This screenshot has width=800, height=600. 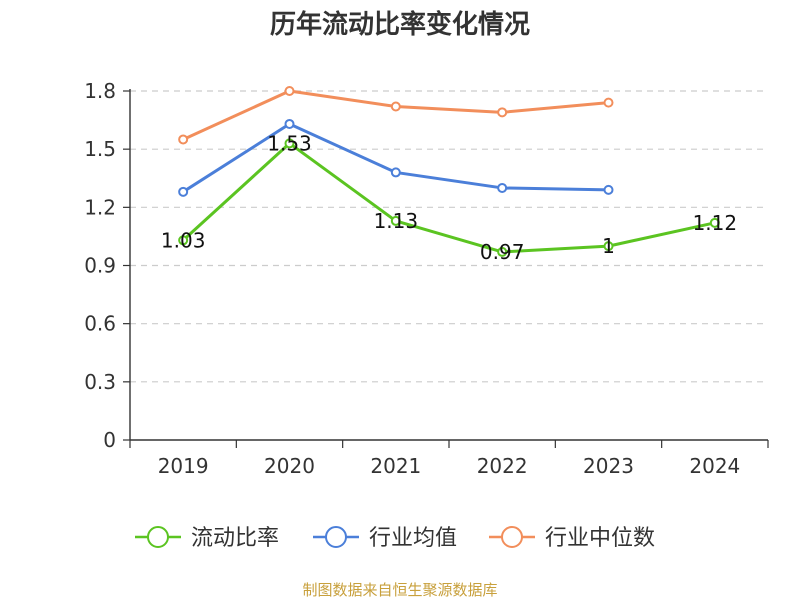 I want to click on legend-item-行业均值: 行业均值, so click(x=385, y=538).